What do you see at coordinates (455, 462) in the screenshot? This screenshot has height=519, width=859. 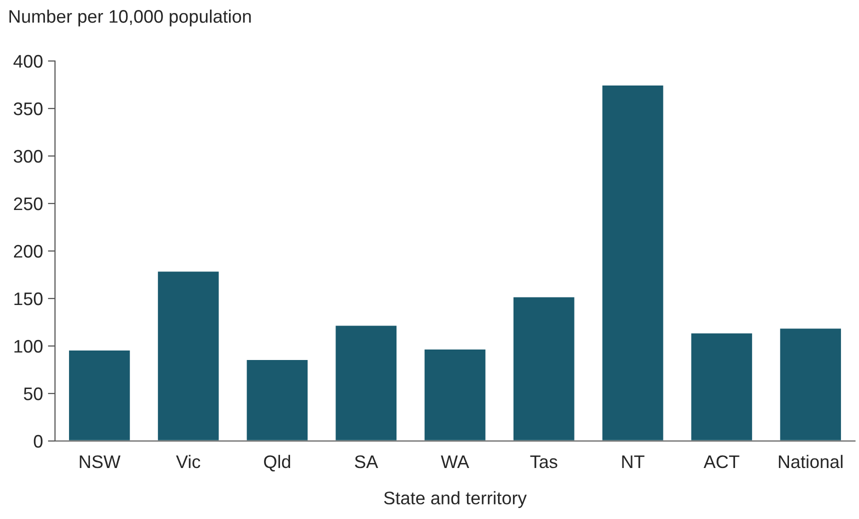 I see `x-tick-label: WA` at bounding box center [455, 462].